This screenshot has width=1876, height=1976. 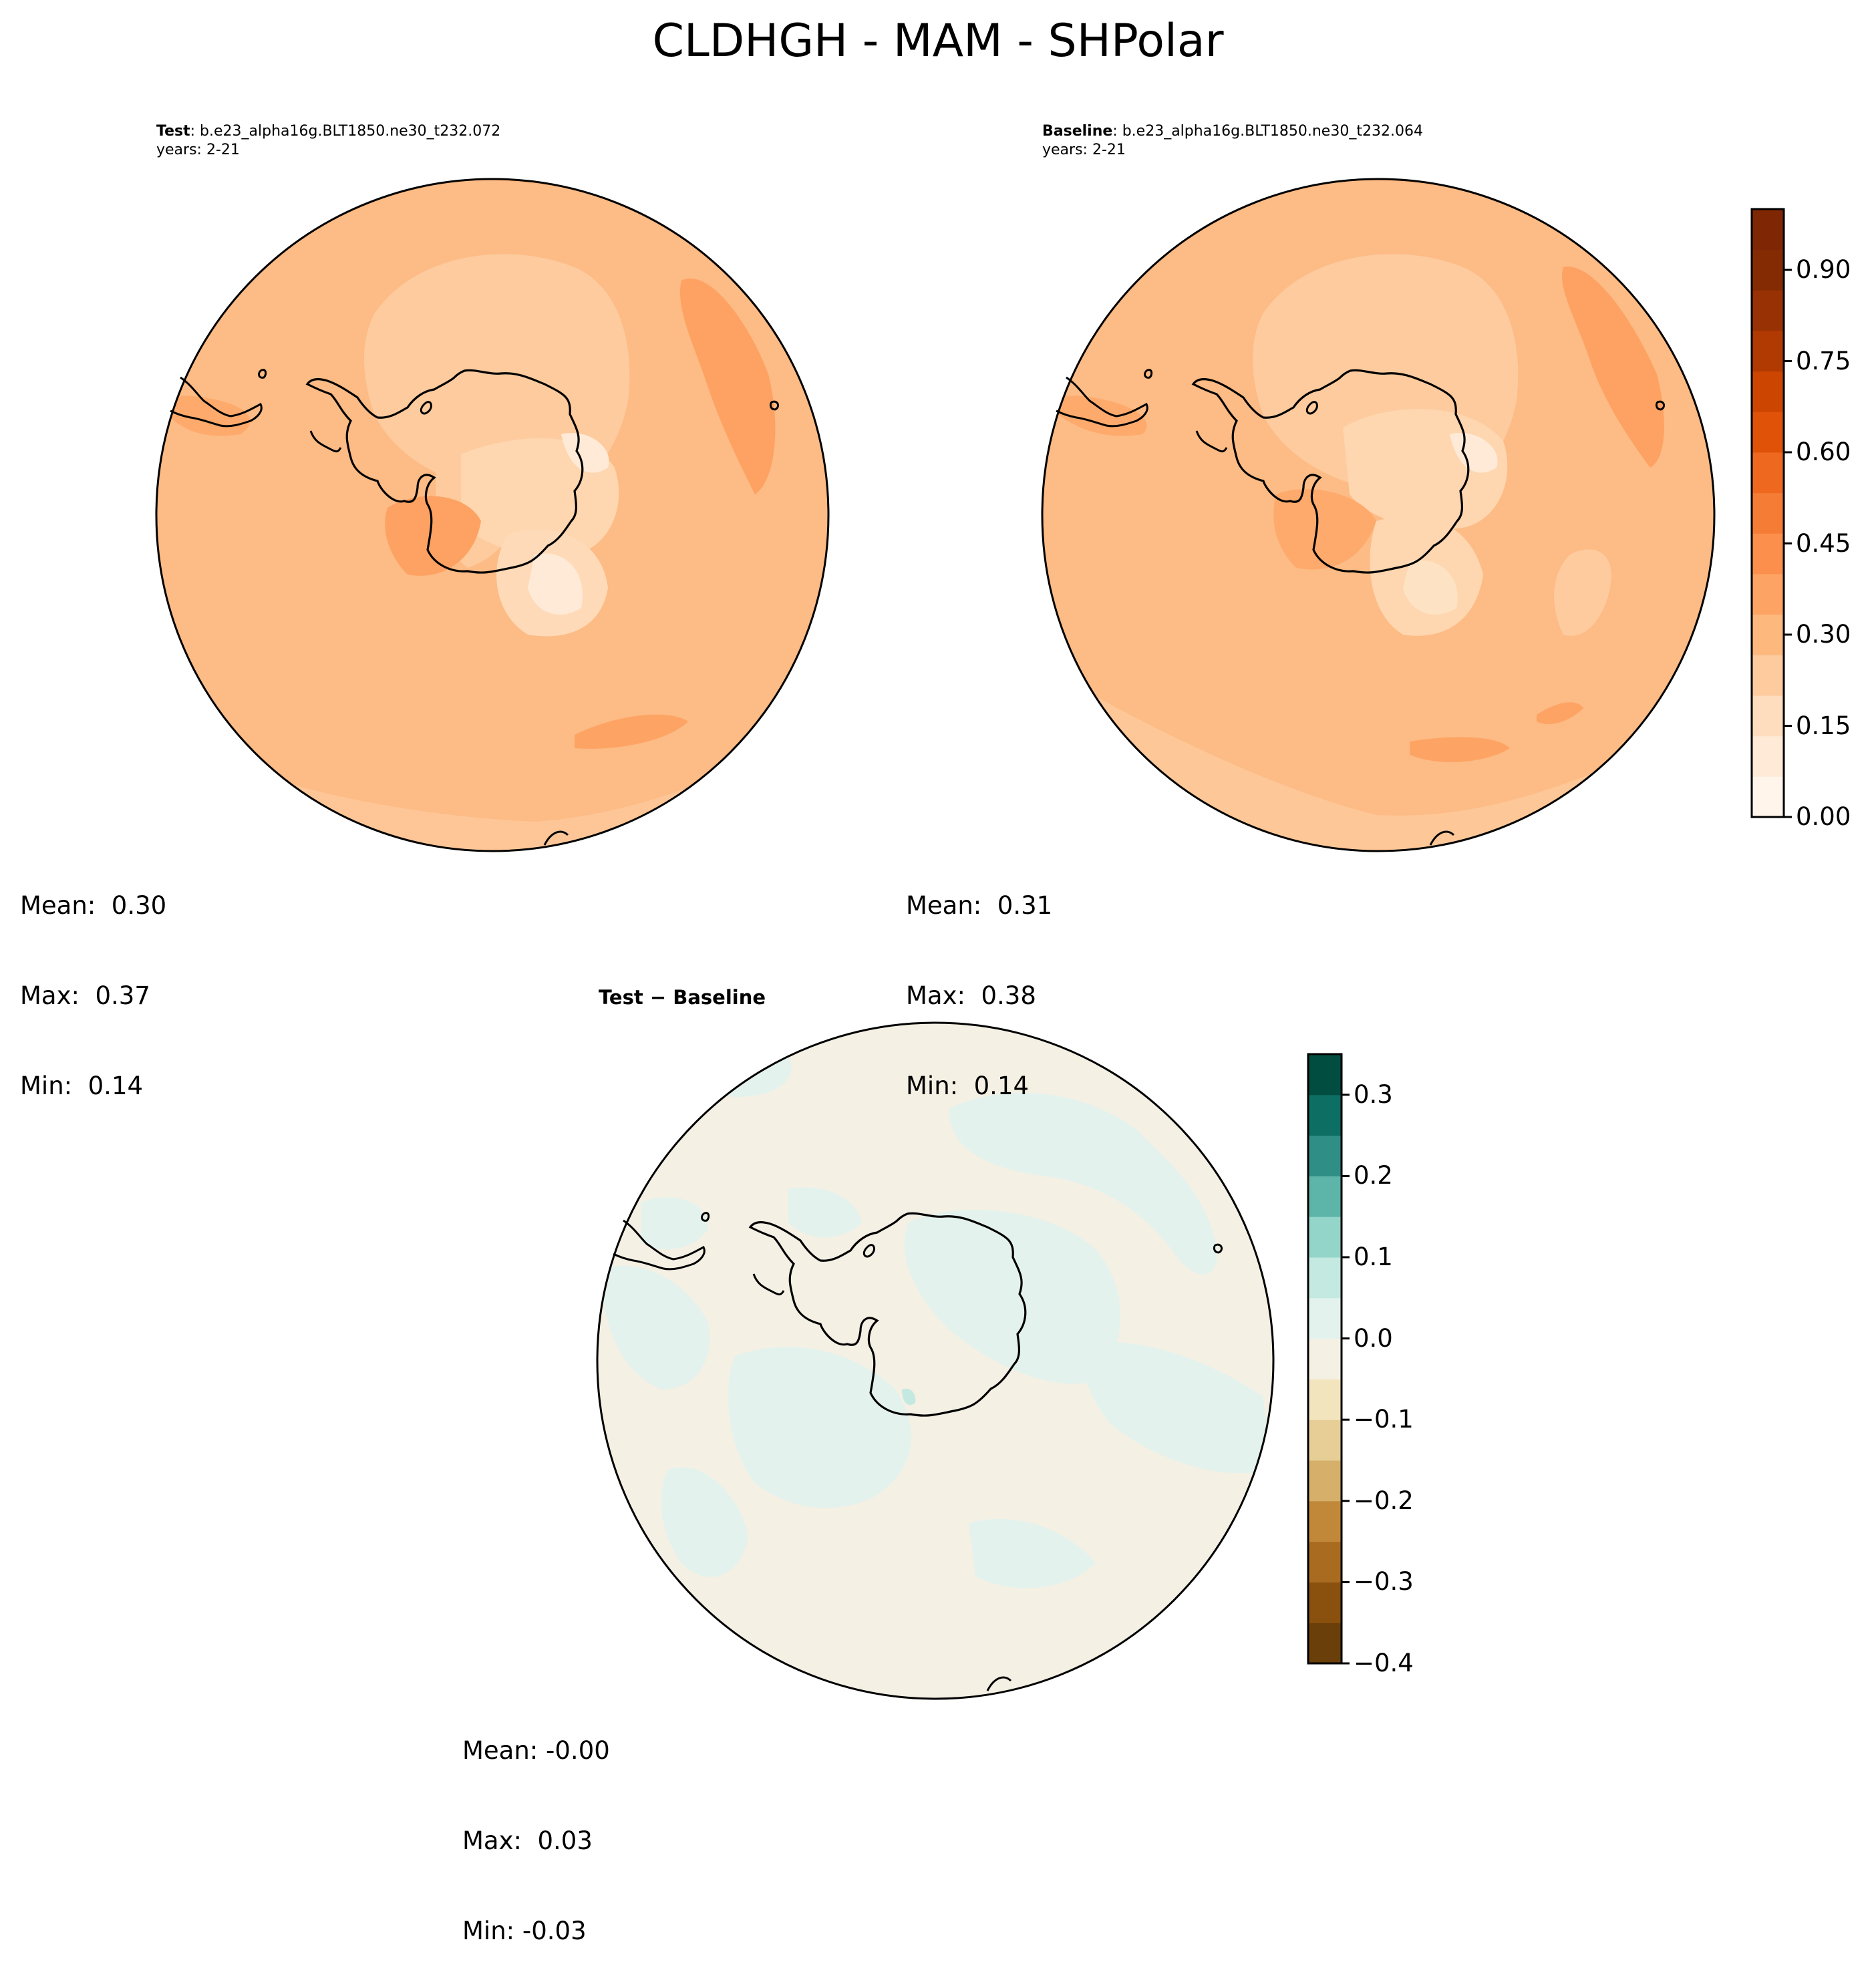 I want to click on colorbar-tick-label: −0.1, so click(x=1384, y=1419).